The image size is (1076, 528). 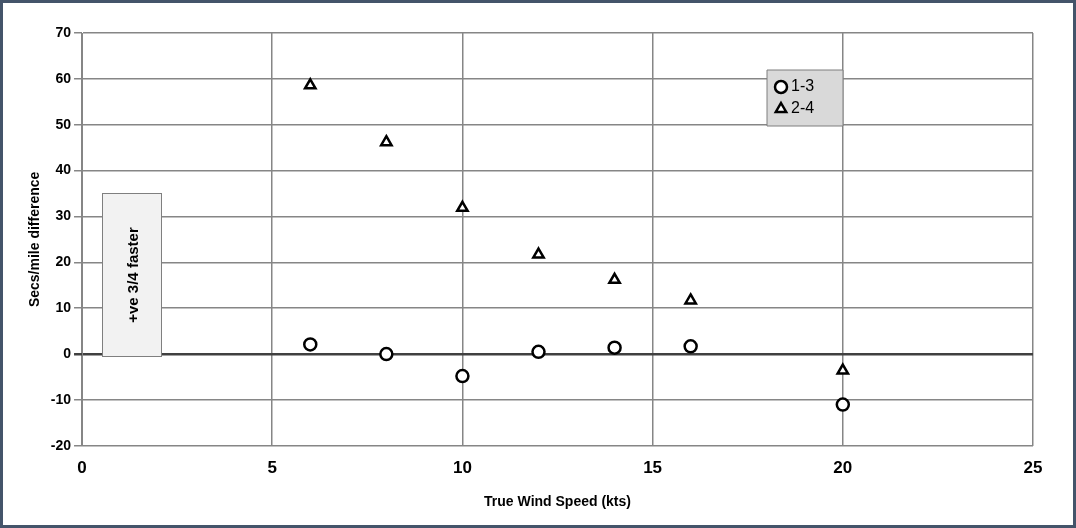 I want to click on y-tick-label: 40, so click(x=63, y=169).